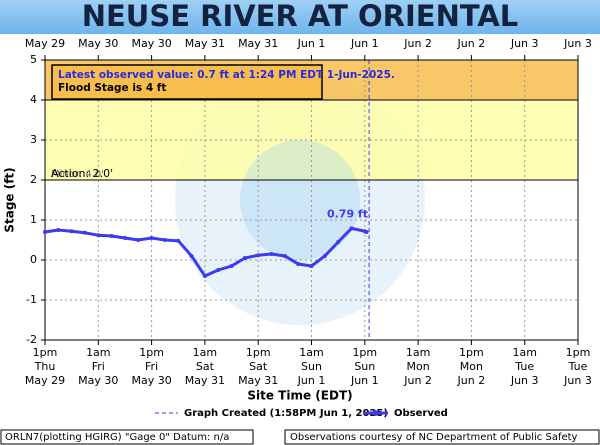 This screenshot has height=445, width=600. I want to click on flood-stage-text: Flood Stage is 4 ft, so click(112, 88).